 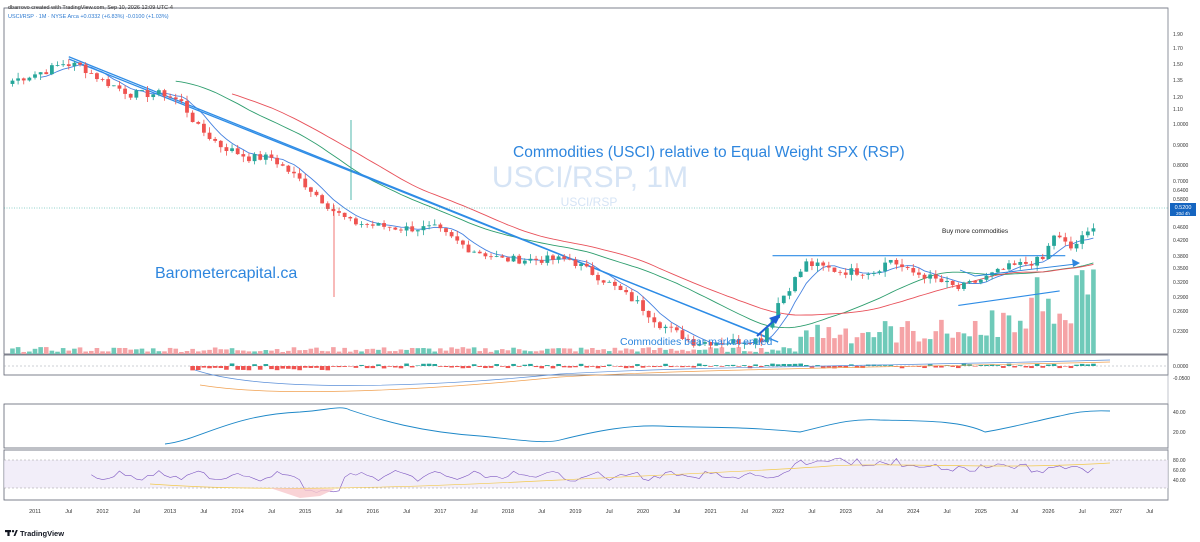 I want to click on rsi-oversold-fill, so click(x=302, y=493).